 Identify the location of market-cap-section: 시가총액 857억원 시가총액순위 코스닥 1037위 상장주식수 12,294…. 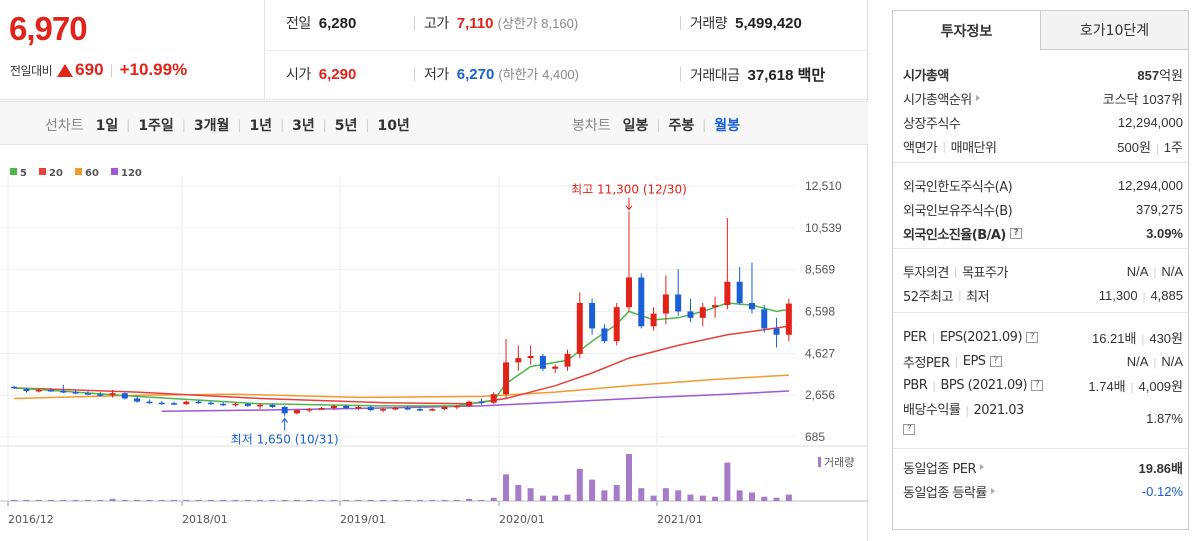
(1040, 106).